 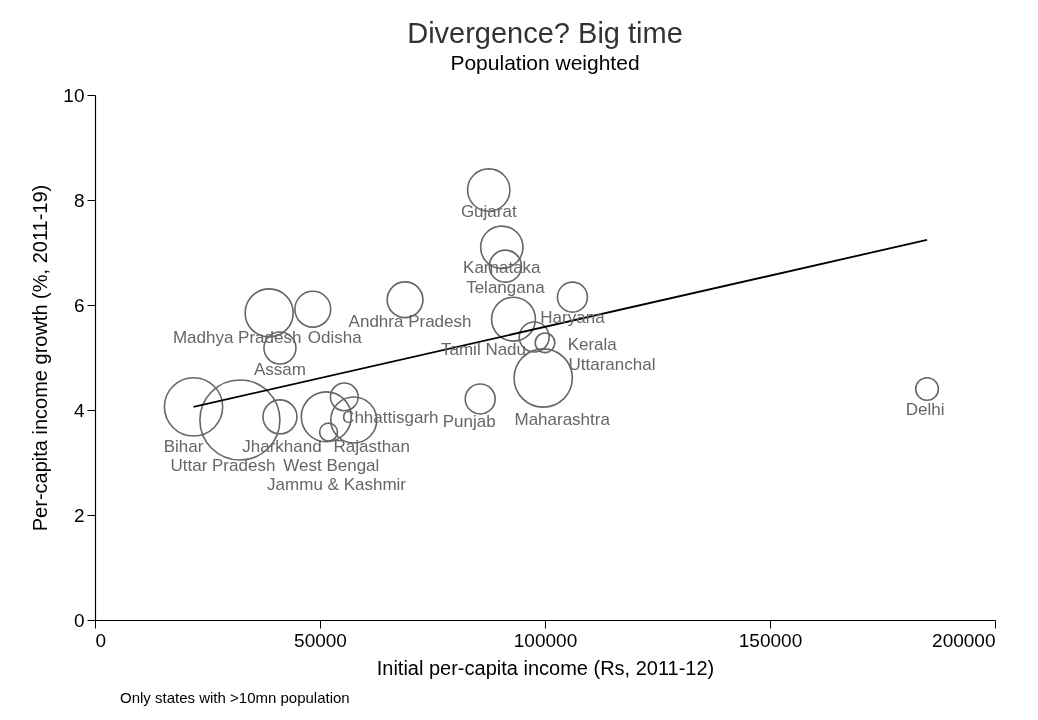 What do you see at coordinates (925, 409) in the screenshot?
I see `annotation: Delhi` at bounding box center [925, 409].